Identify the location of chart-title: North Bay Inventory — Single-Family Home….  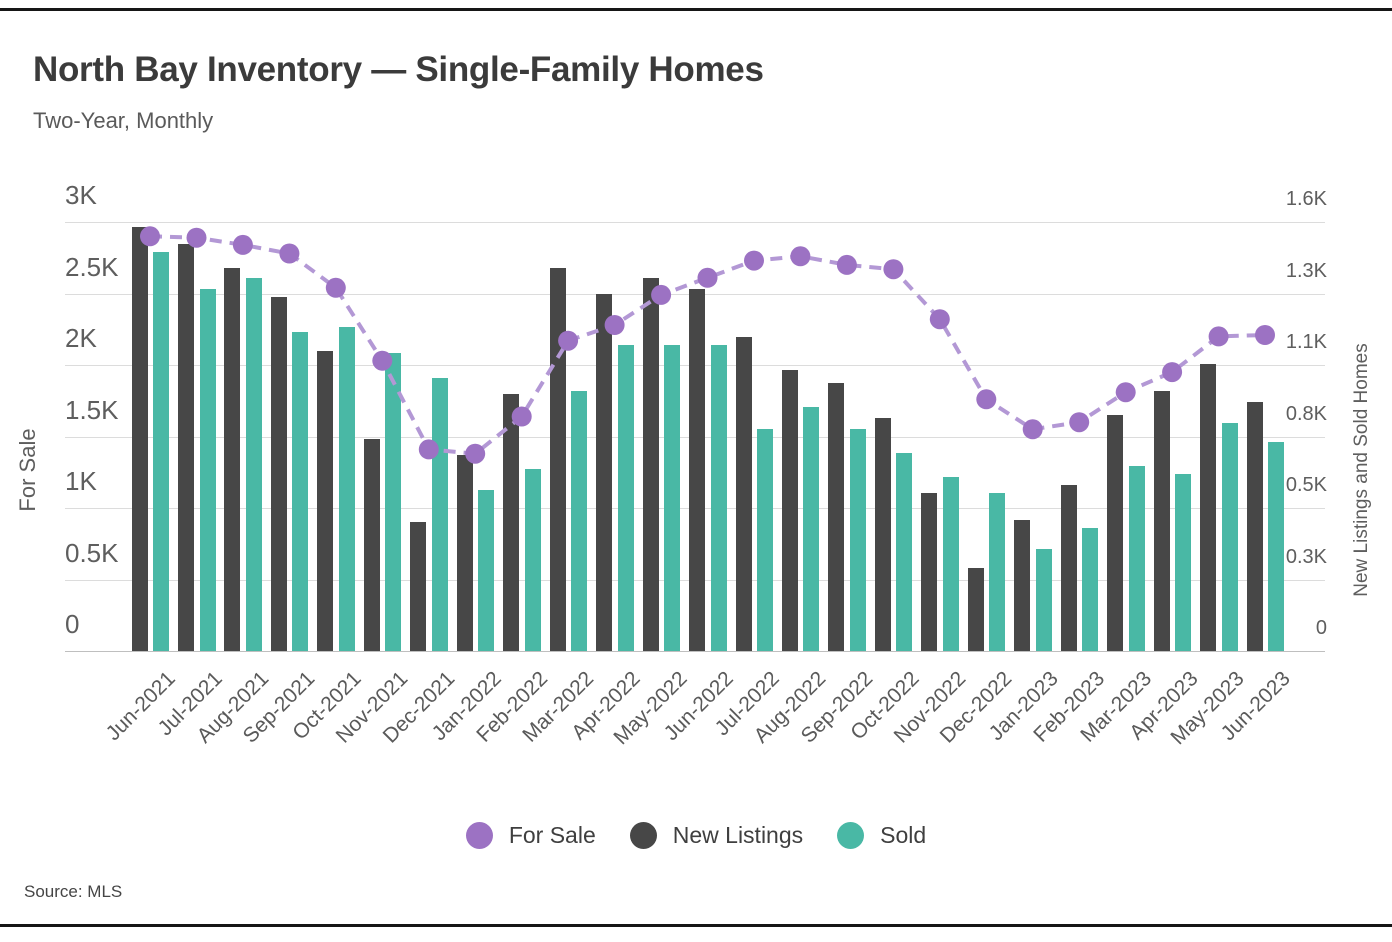
(398, 69).